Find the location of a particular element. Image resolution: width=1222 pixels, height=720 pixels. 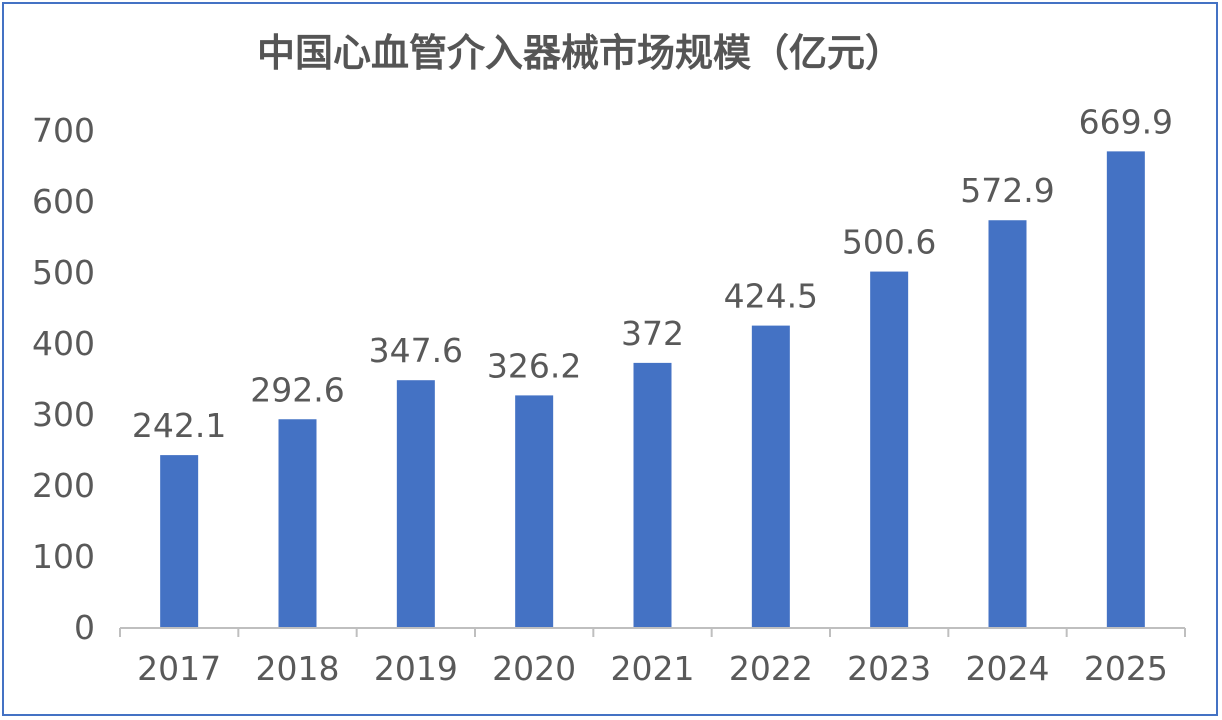

data-label-2025: 669.9 is located at coordinates (1126, 121).